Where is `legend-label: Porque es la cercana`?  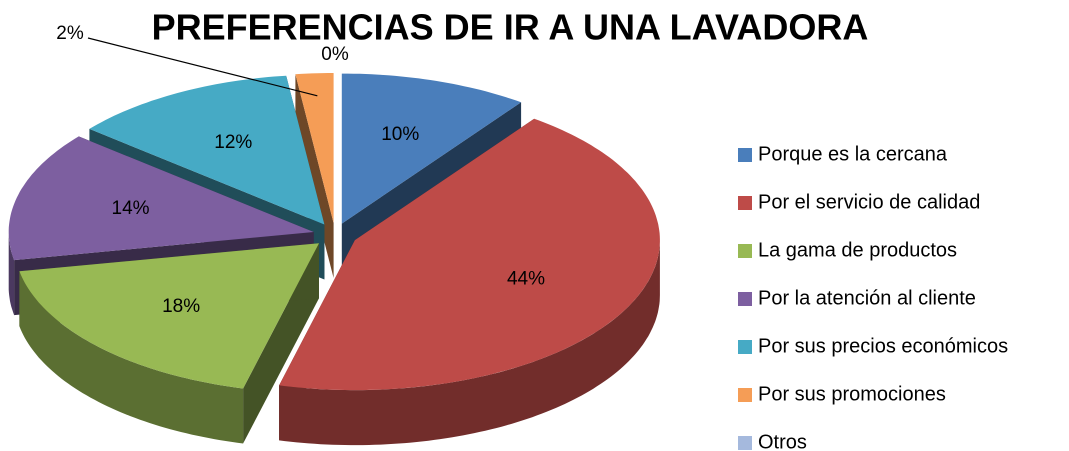
legend-label: Porque es la cercana is located at coordinates (853, 154).